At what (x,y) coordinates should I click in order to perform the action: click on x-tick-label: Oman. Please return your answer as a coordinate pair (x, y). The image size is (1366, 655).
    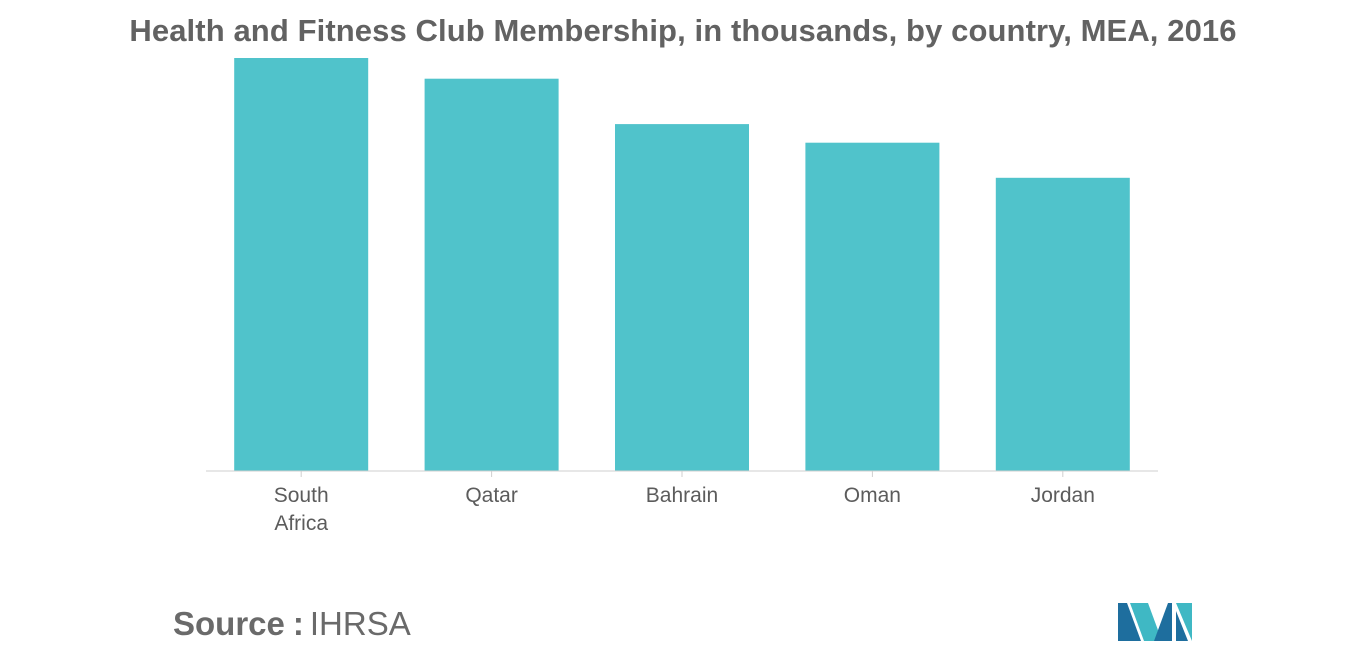
    Looking at the image, I should click on (872, 495).